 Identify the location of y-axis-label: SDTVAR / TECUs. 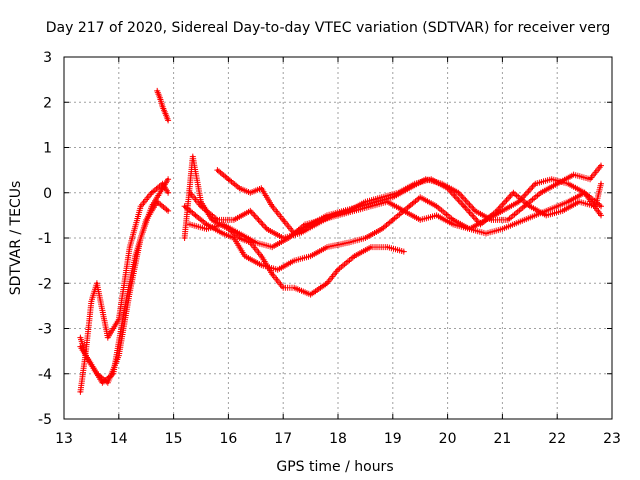
(16, 238).